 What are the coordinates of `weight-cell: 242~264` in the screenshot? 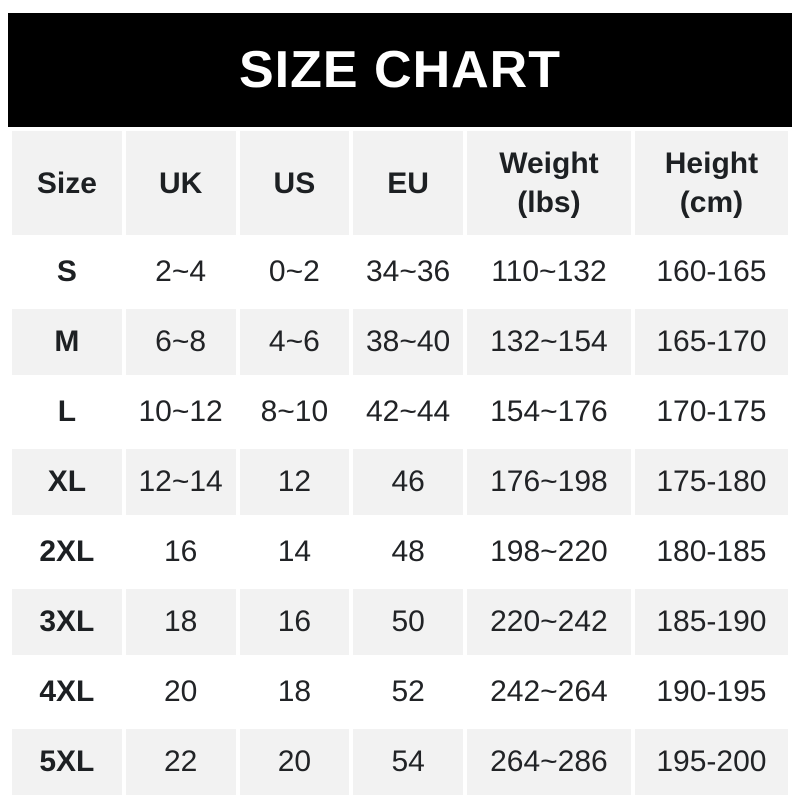 It's located at (549, 692).